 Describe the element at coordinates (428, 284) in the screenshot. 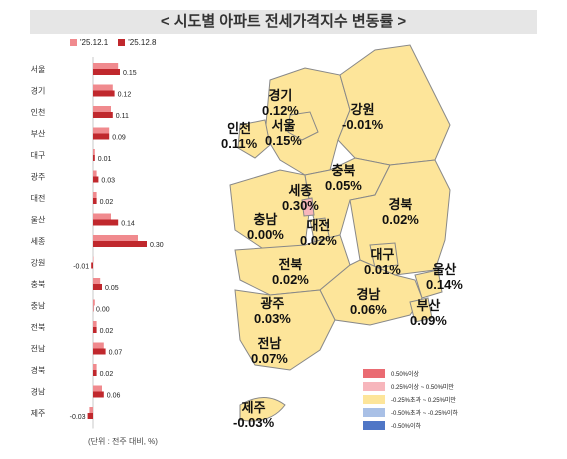

I see `map-region-ulsan` at that location.